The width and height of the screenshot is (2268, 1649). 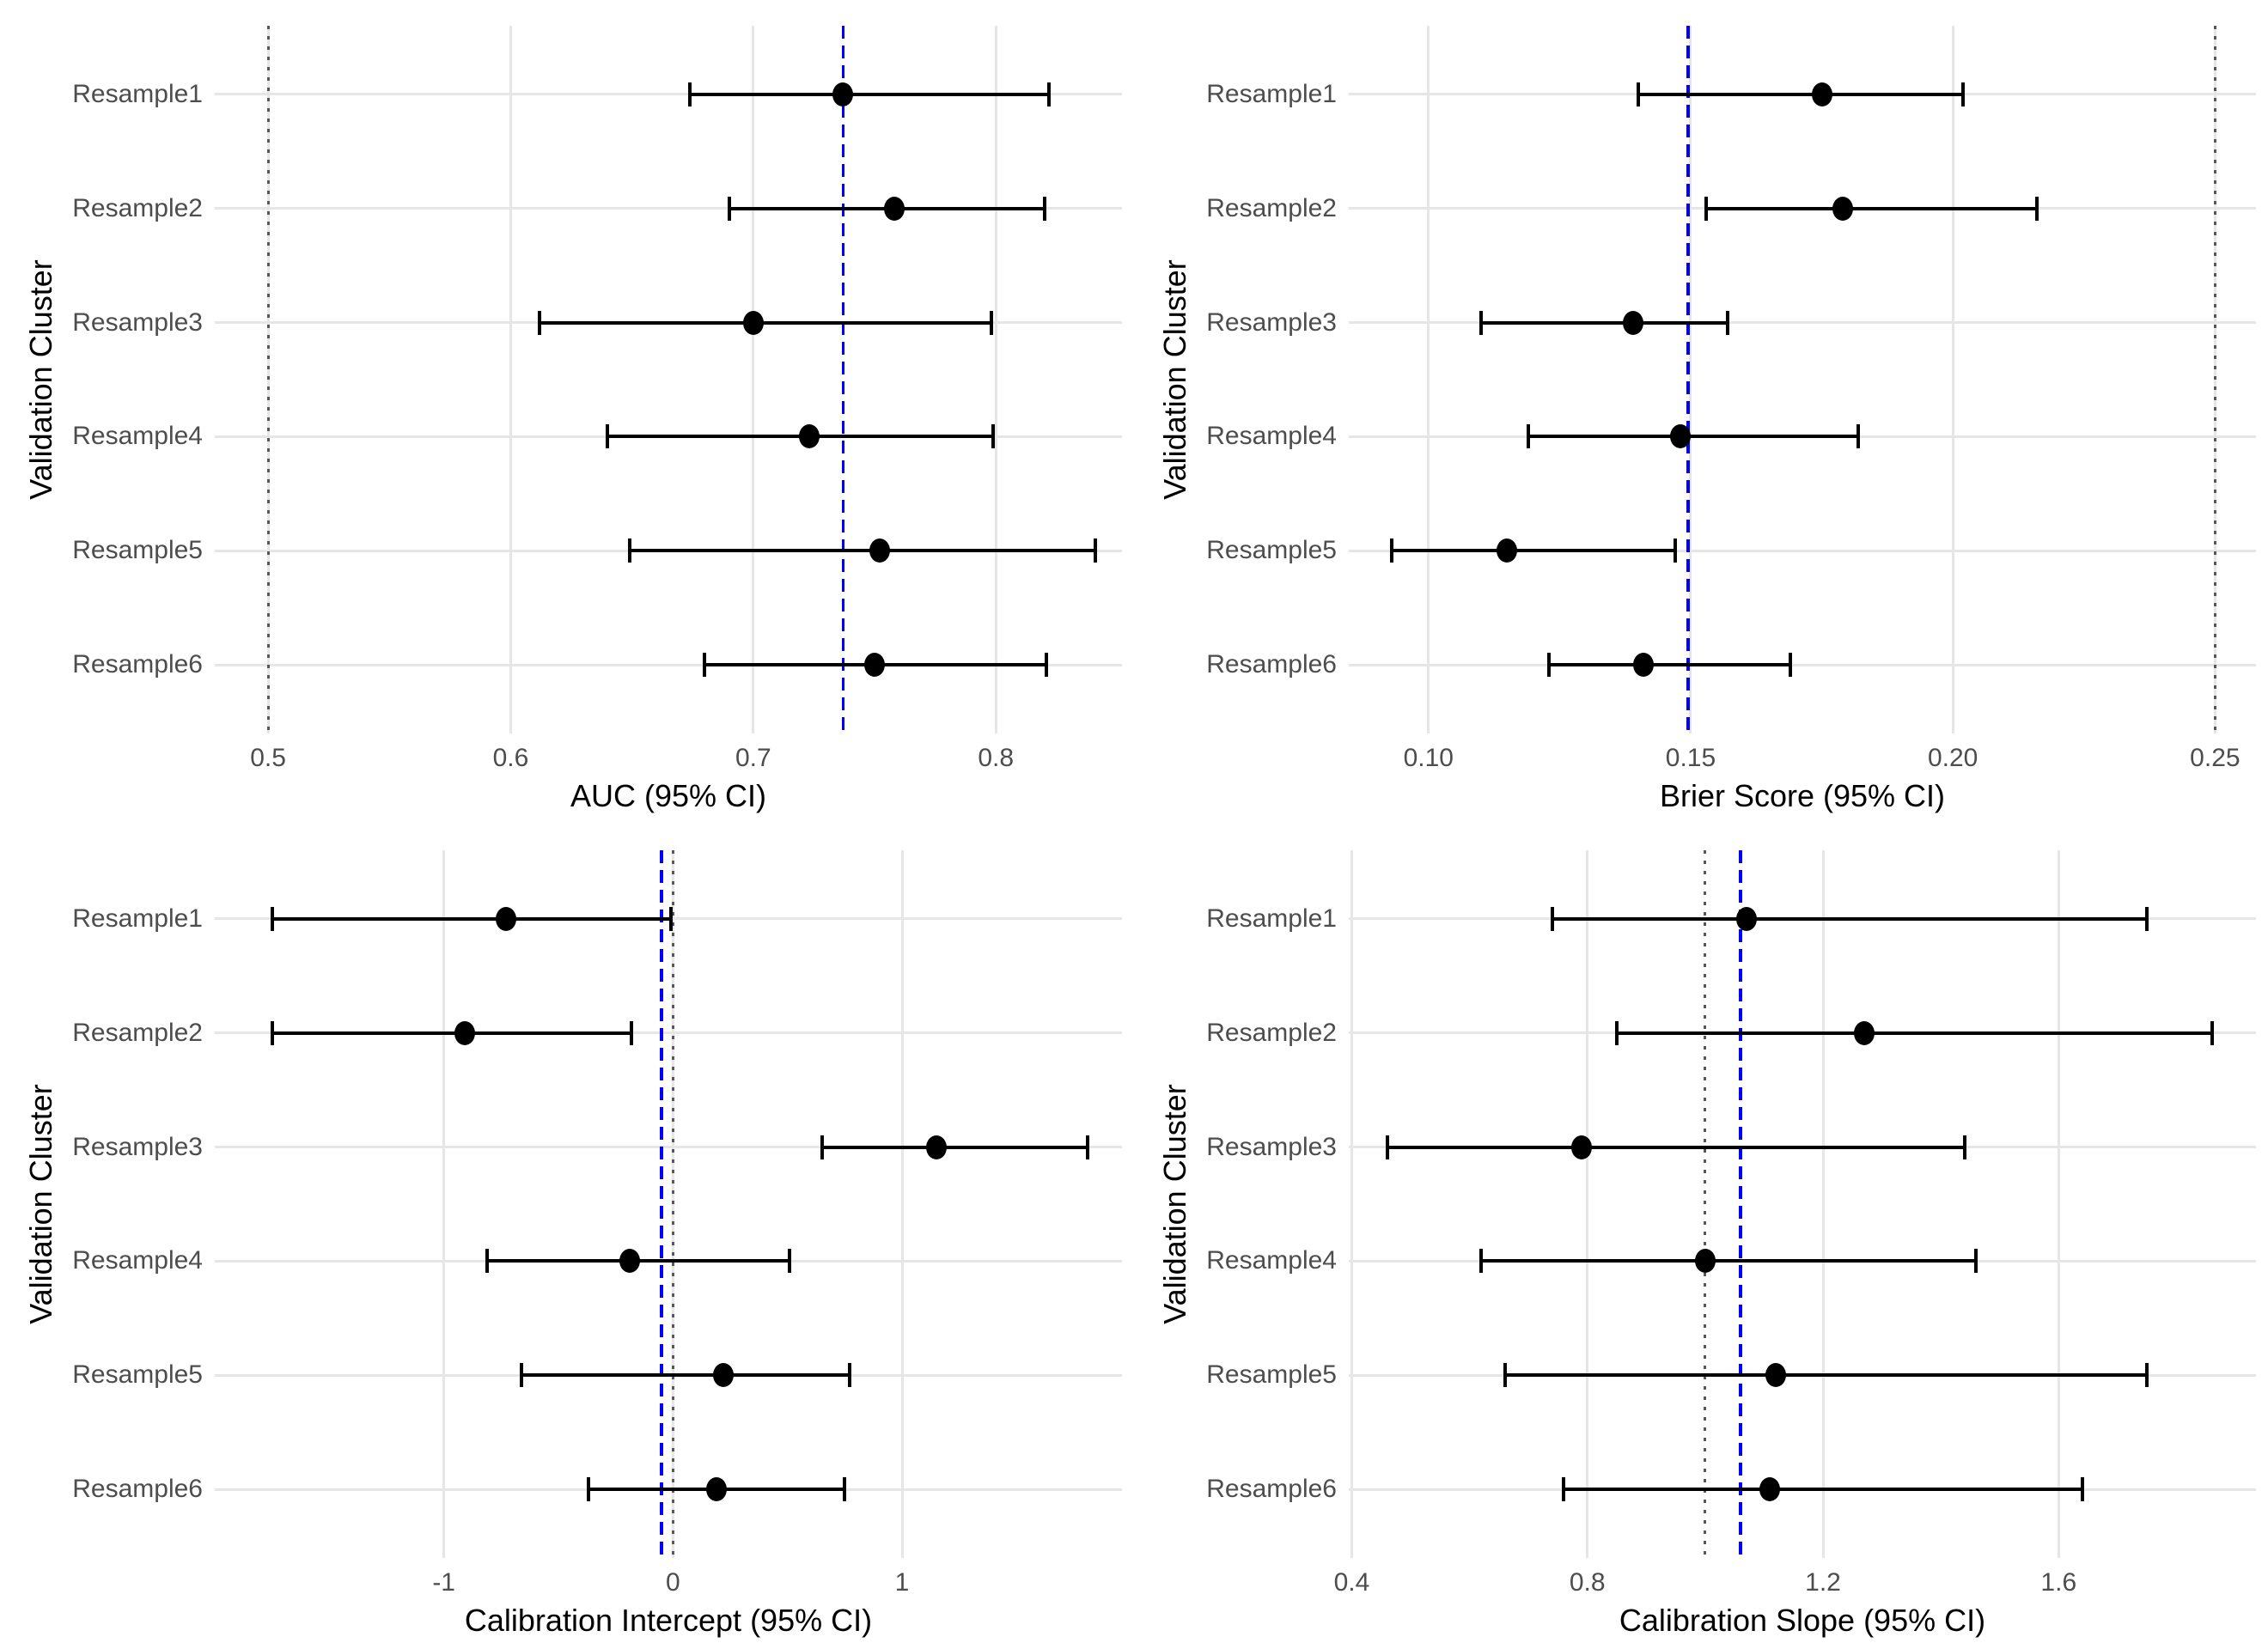 I want to click on x-tick-label: 0.10, so click(x=1428, y=758).